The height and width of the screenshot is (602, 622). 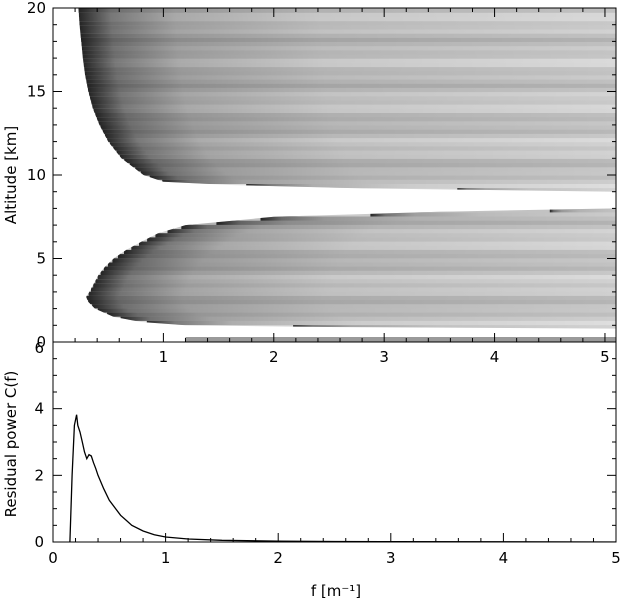 I want to click on line-x-tick-label: 2, so click(x=278, y=558).